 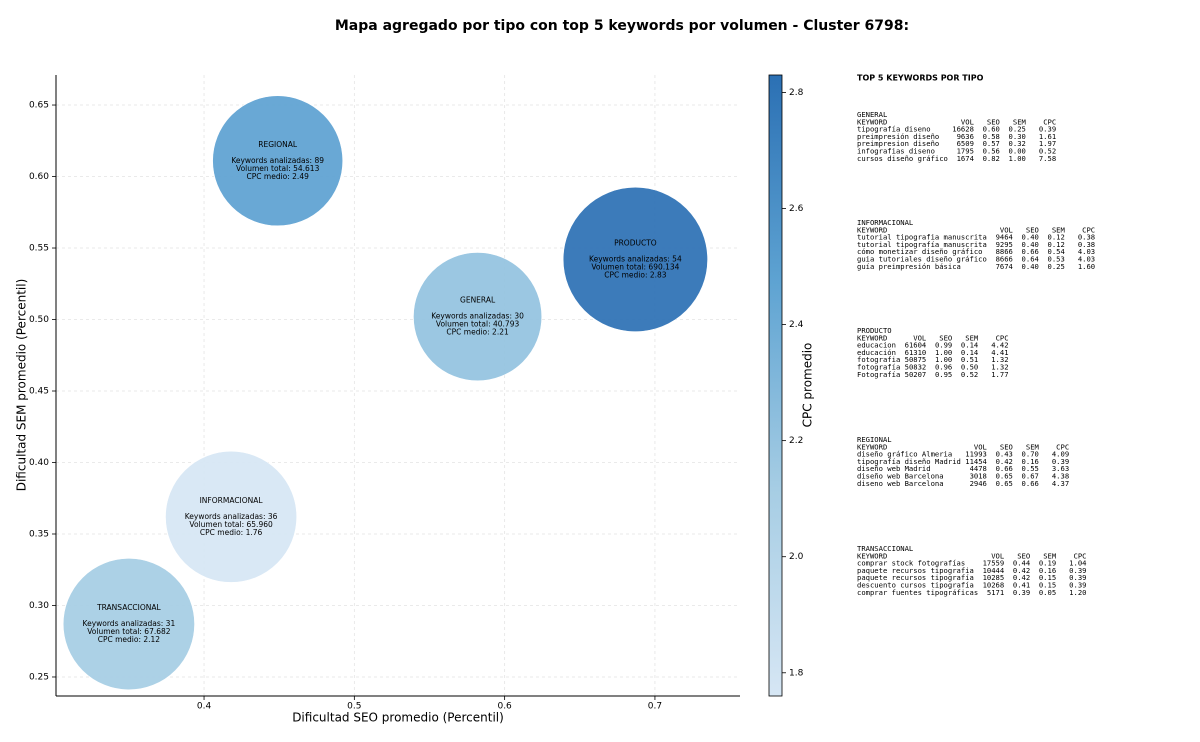 I want to click on table-cell: 0.66, so click(x=1030, y=483).